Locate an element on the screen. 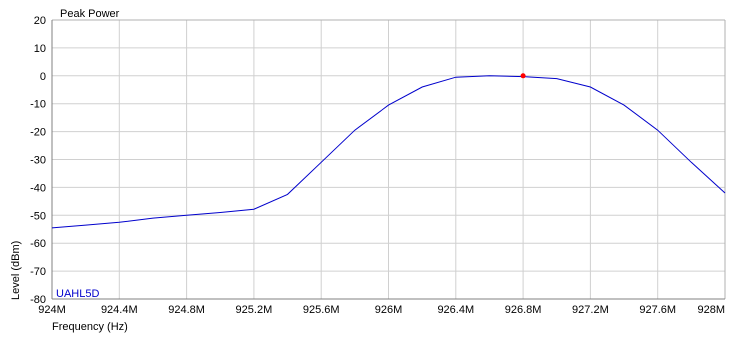 Image resolution: width=729 pixels, height=337 pixels. x-tick-label: 925.6M is located at coordinates (321, 310).